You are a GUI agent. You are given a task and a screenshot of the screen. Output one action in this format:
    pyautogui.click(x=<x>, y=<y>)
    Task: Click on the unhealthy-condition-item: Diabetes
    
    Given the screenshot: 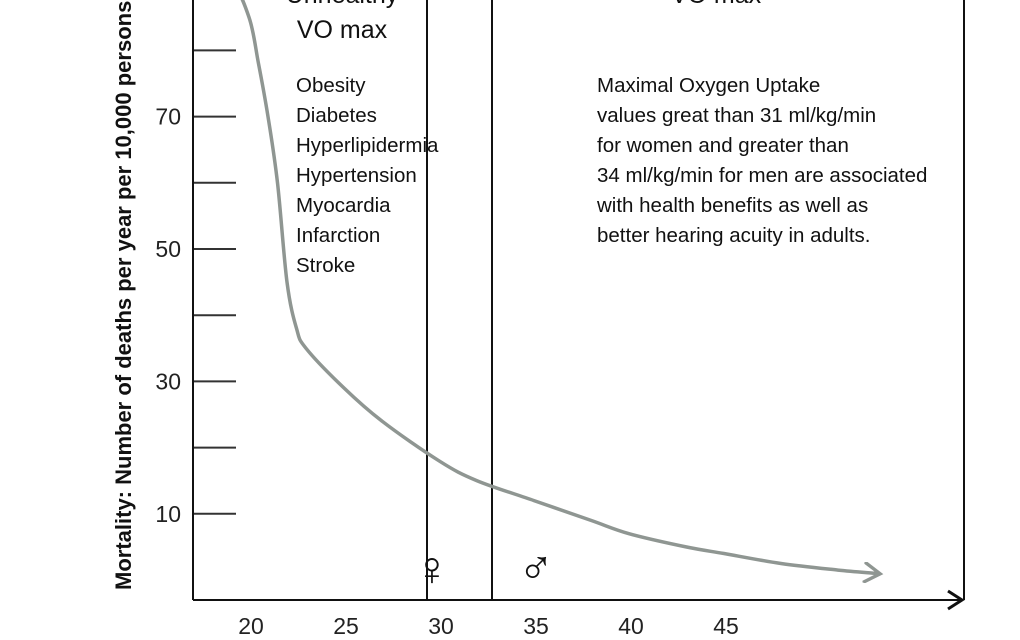 What is the action you would take?
    pyautogui.click(x=336, y=115)
    